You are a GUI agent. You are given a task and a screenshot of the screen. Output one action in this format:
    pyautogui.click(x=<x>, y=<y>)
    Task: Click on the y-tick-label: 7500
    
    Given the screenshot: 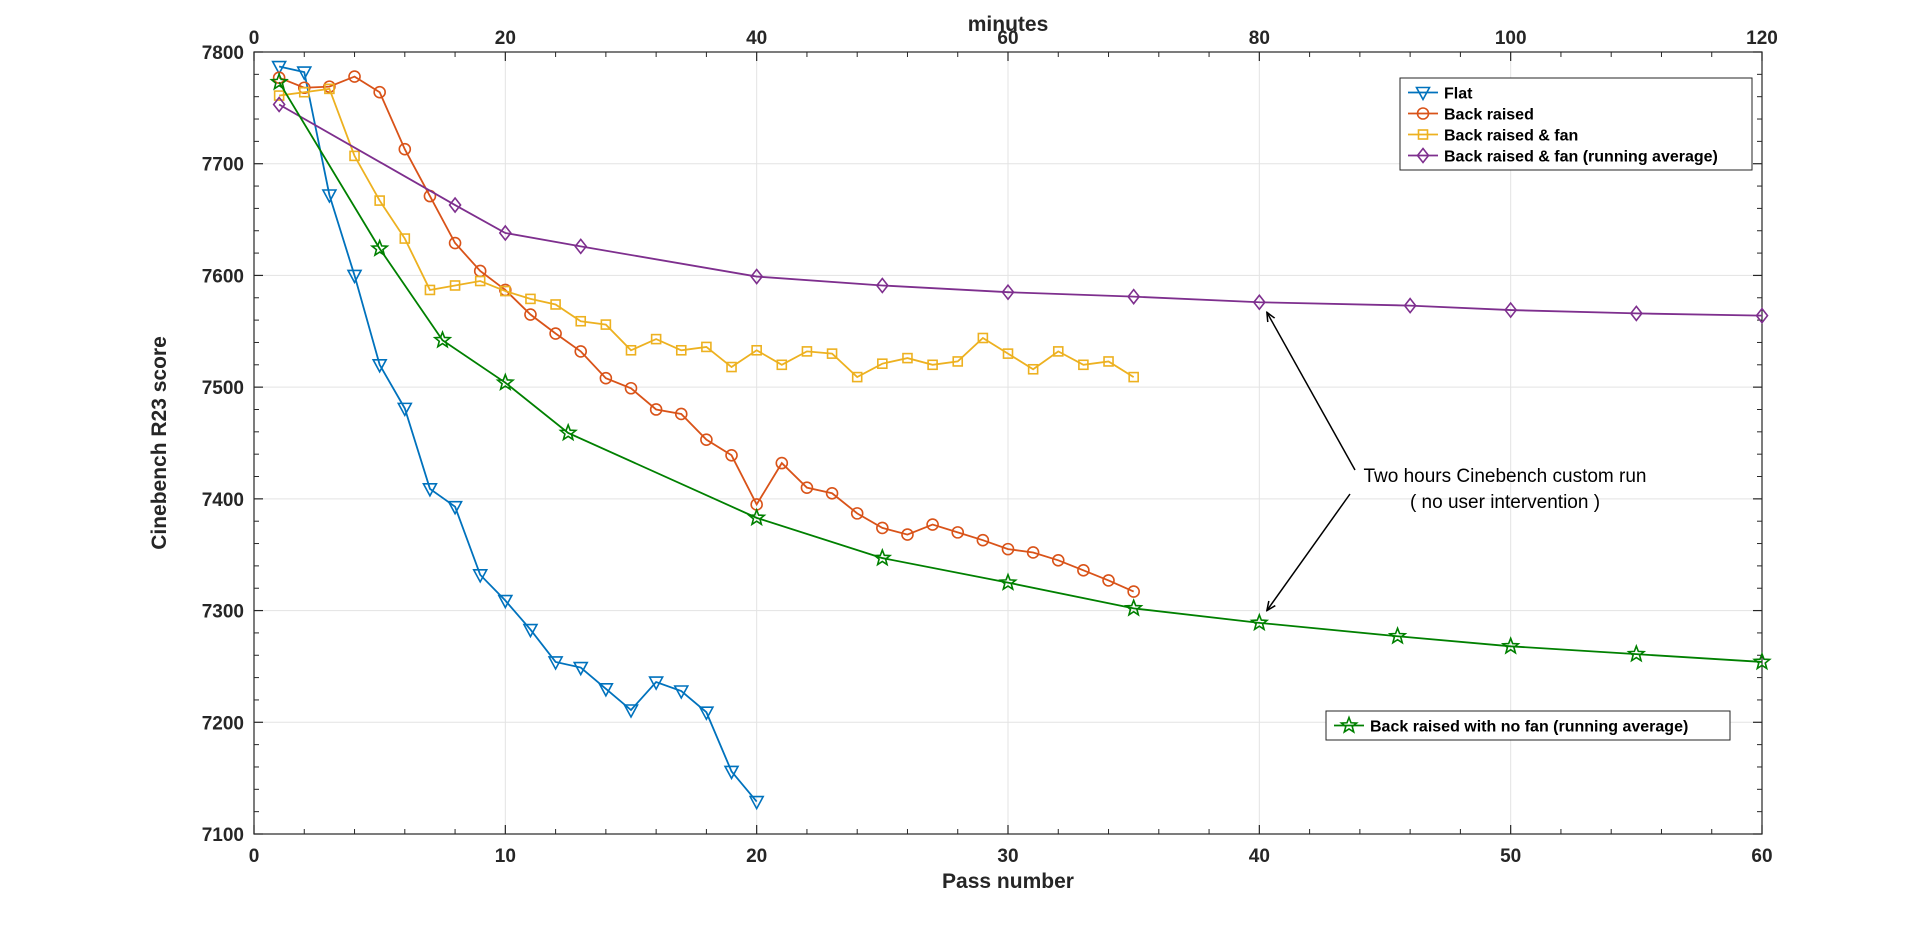 What is the action you would take?
    pyautogui.click(x=223, y=388)
    